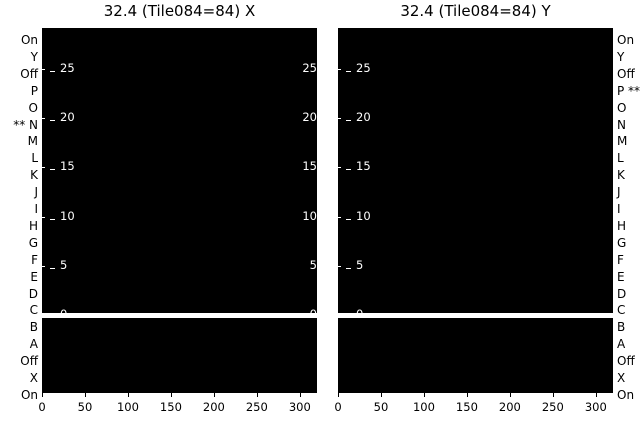  I want to click on category-label-right-16: C, so click(621, 310).